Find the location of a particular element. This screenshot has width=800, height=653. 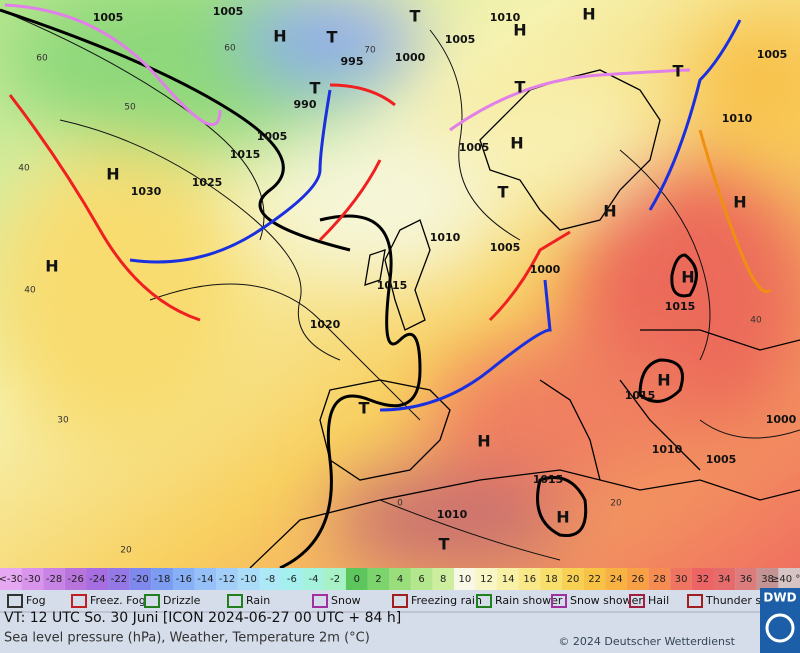

scale-label: -22 is located at coordinates (119, 579).